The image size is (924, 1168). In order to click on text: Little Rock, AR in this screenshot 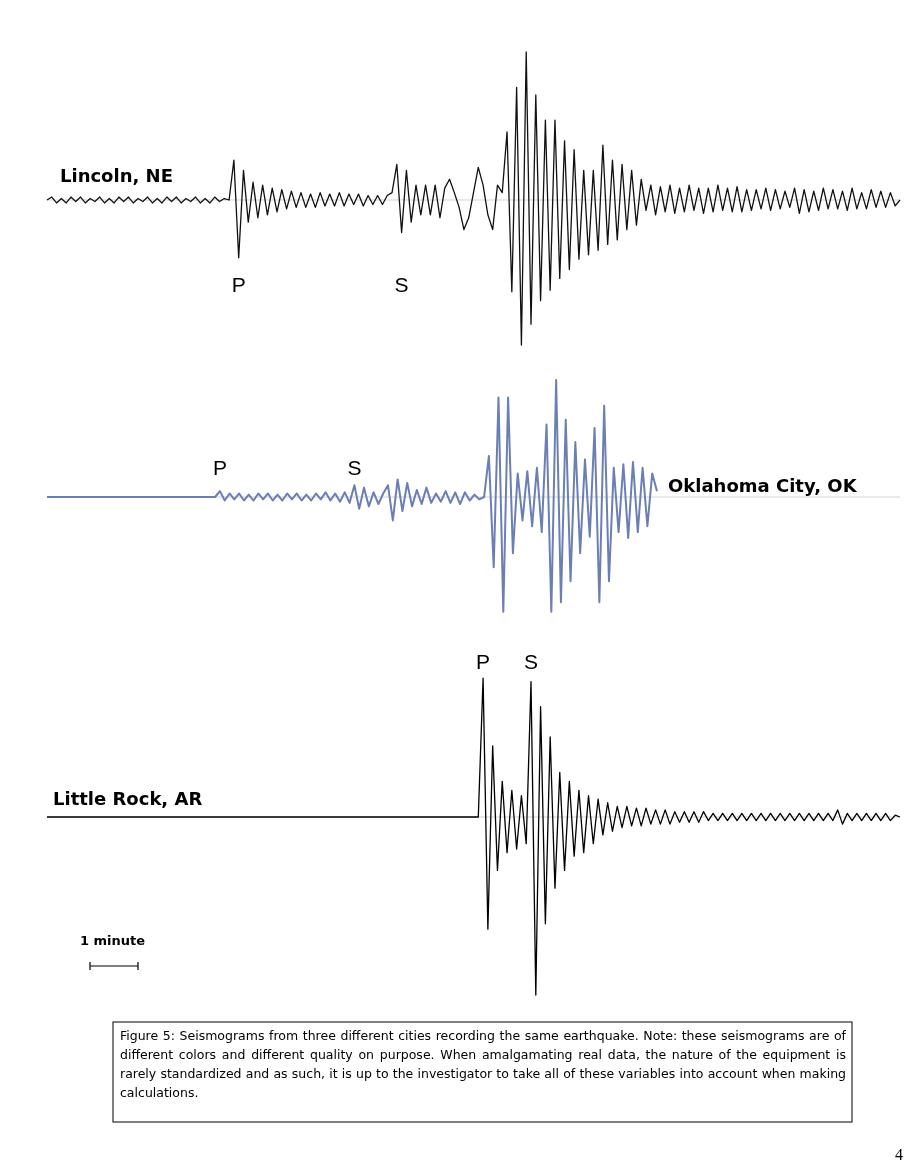, I will do `click(128, 798)`.